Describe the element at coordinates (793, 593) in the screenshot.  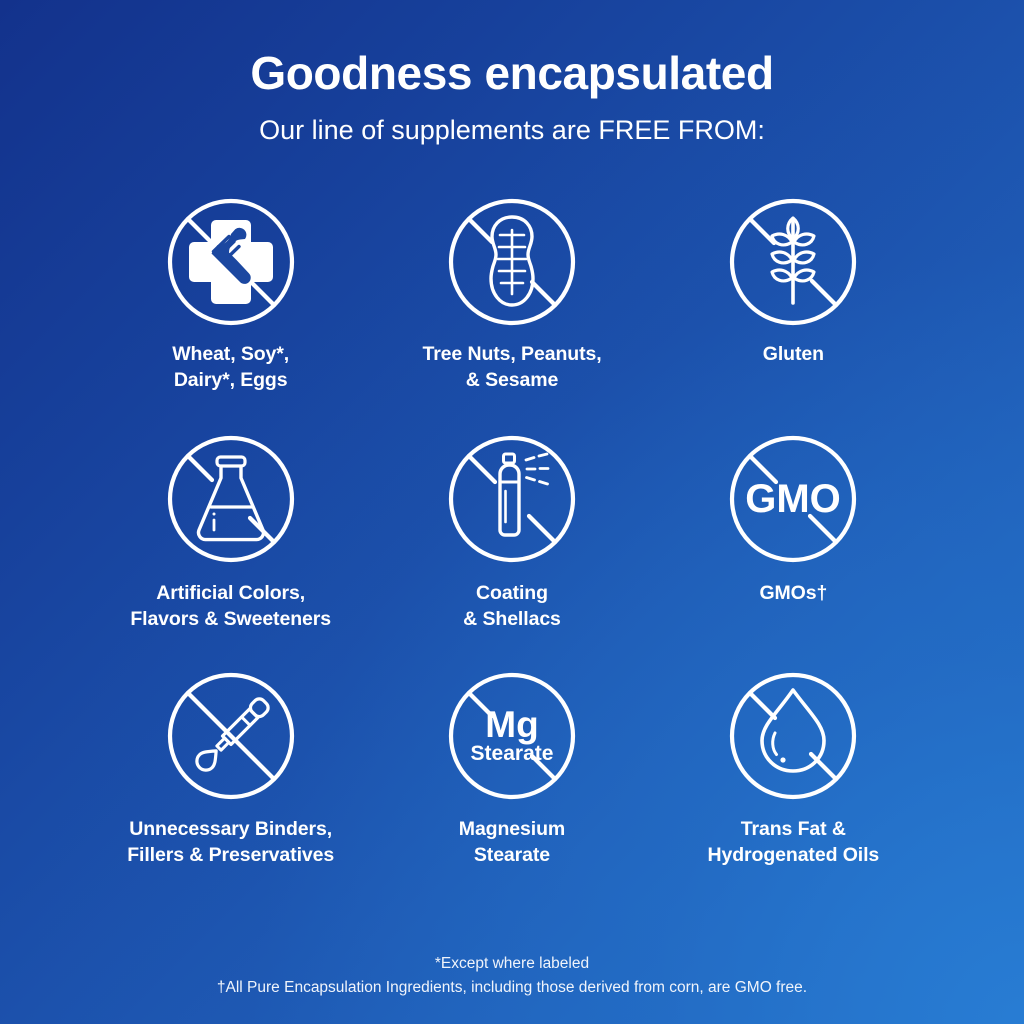
I see `grid-item-label: GMOs†` at that location.